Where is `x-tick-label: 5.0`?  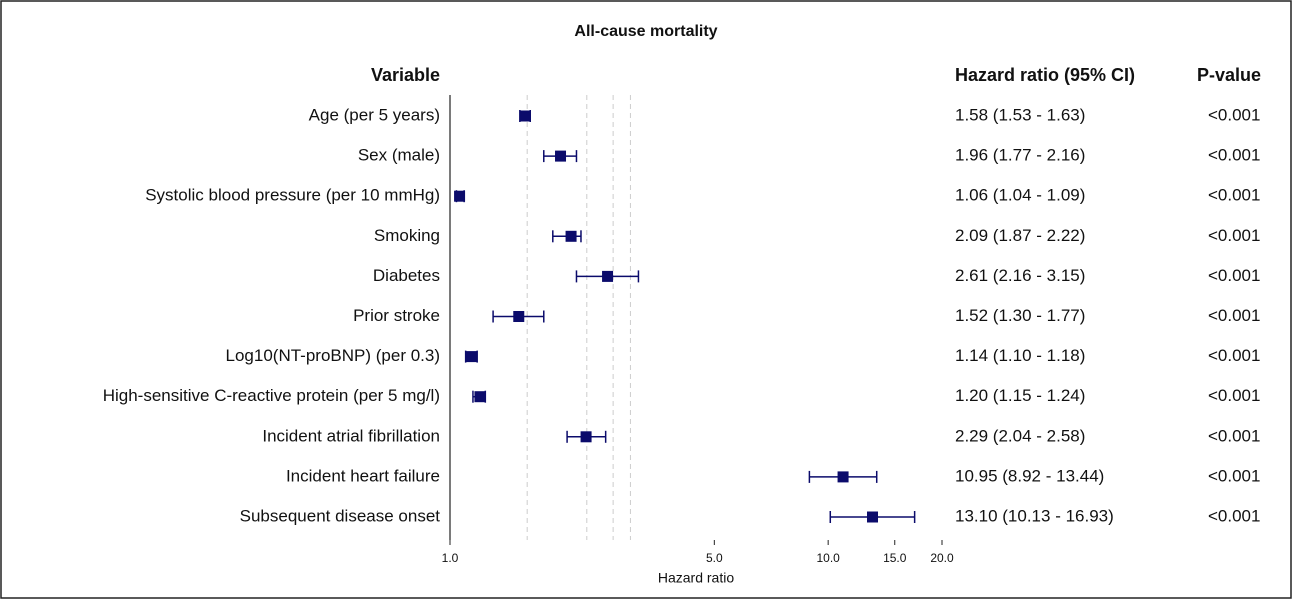
x-tick-label: 5.0 is located at coordinates (714, 558).